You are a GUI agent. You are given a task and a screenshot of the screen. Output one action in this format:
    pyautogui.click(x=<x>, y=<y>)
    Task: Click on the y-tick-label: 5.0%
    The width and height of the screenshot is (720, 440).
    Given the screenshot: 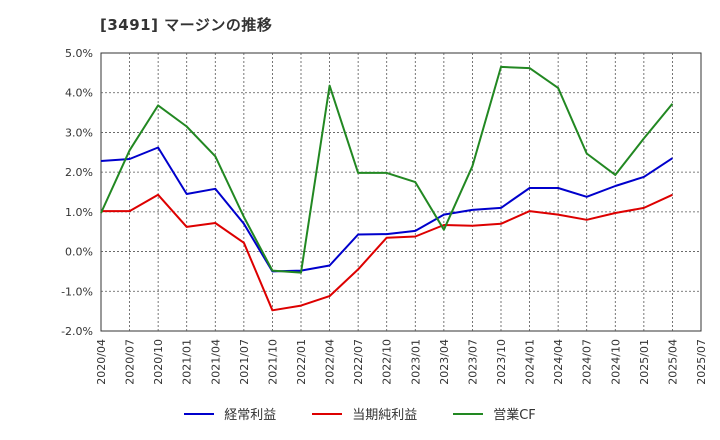 What is the action you would take?
    pyautogui.click(x=79, y=53)
    